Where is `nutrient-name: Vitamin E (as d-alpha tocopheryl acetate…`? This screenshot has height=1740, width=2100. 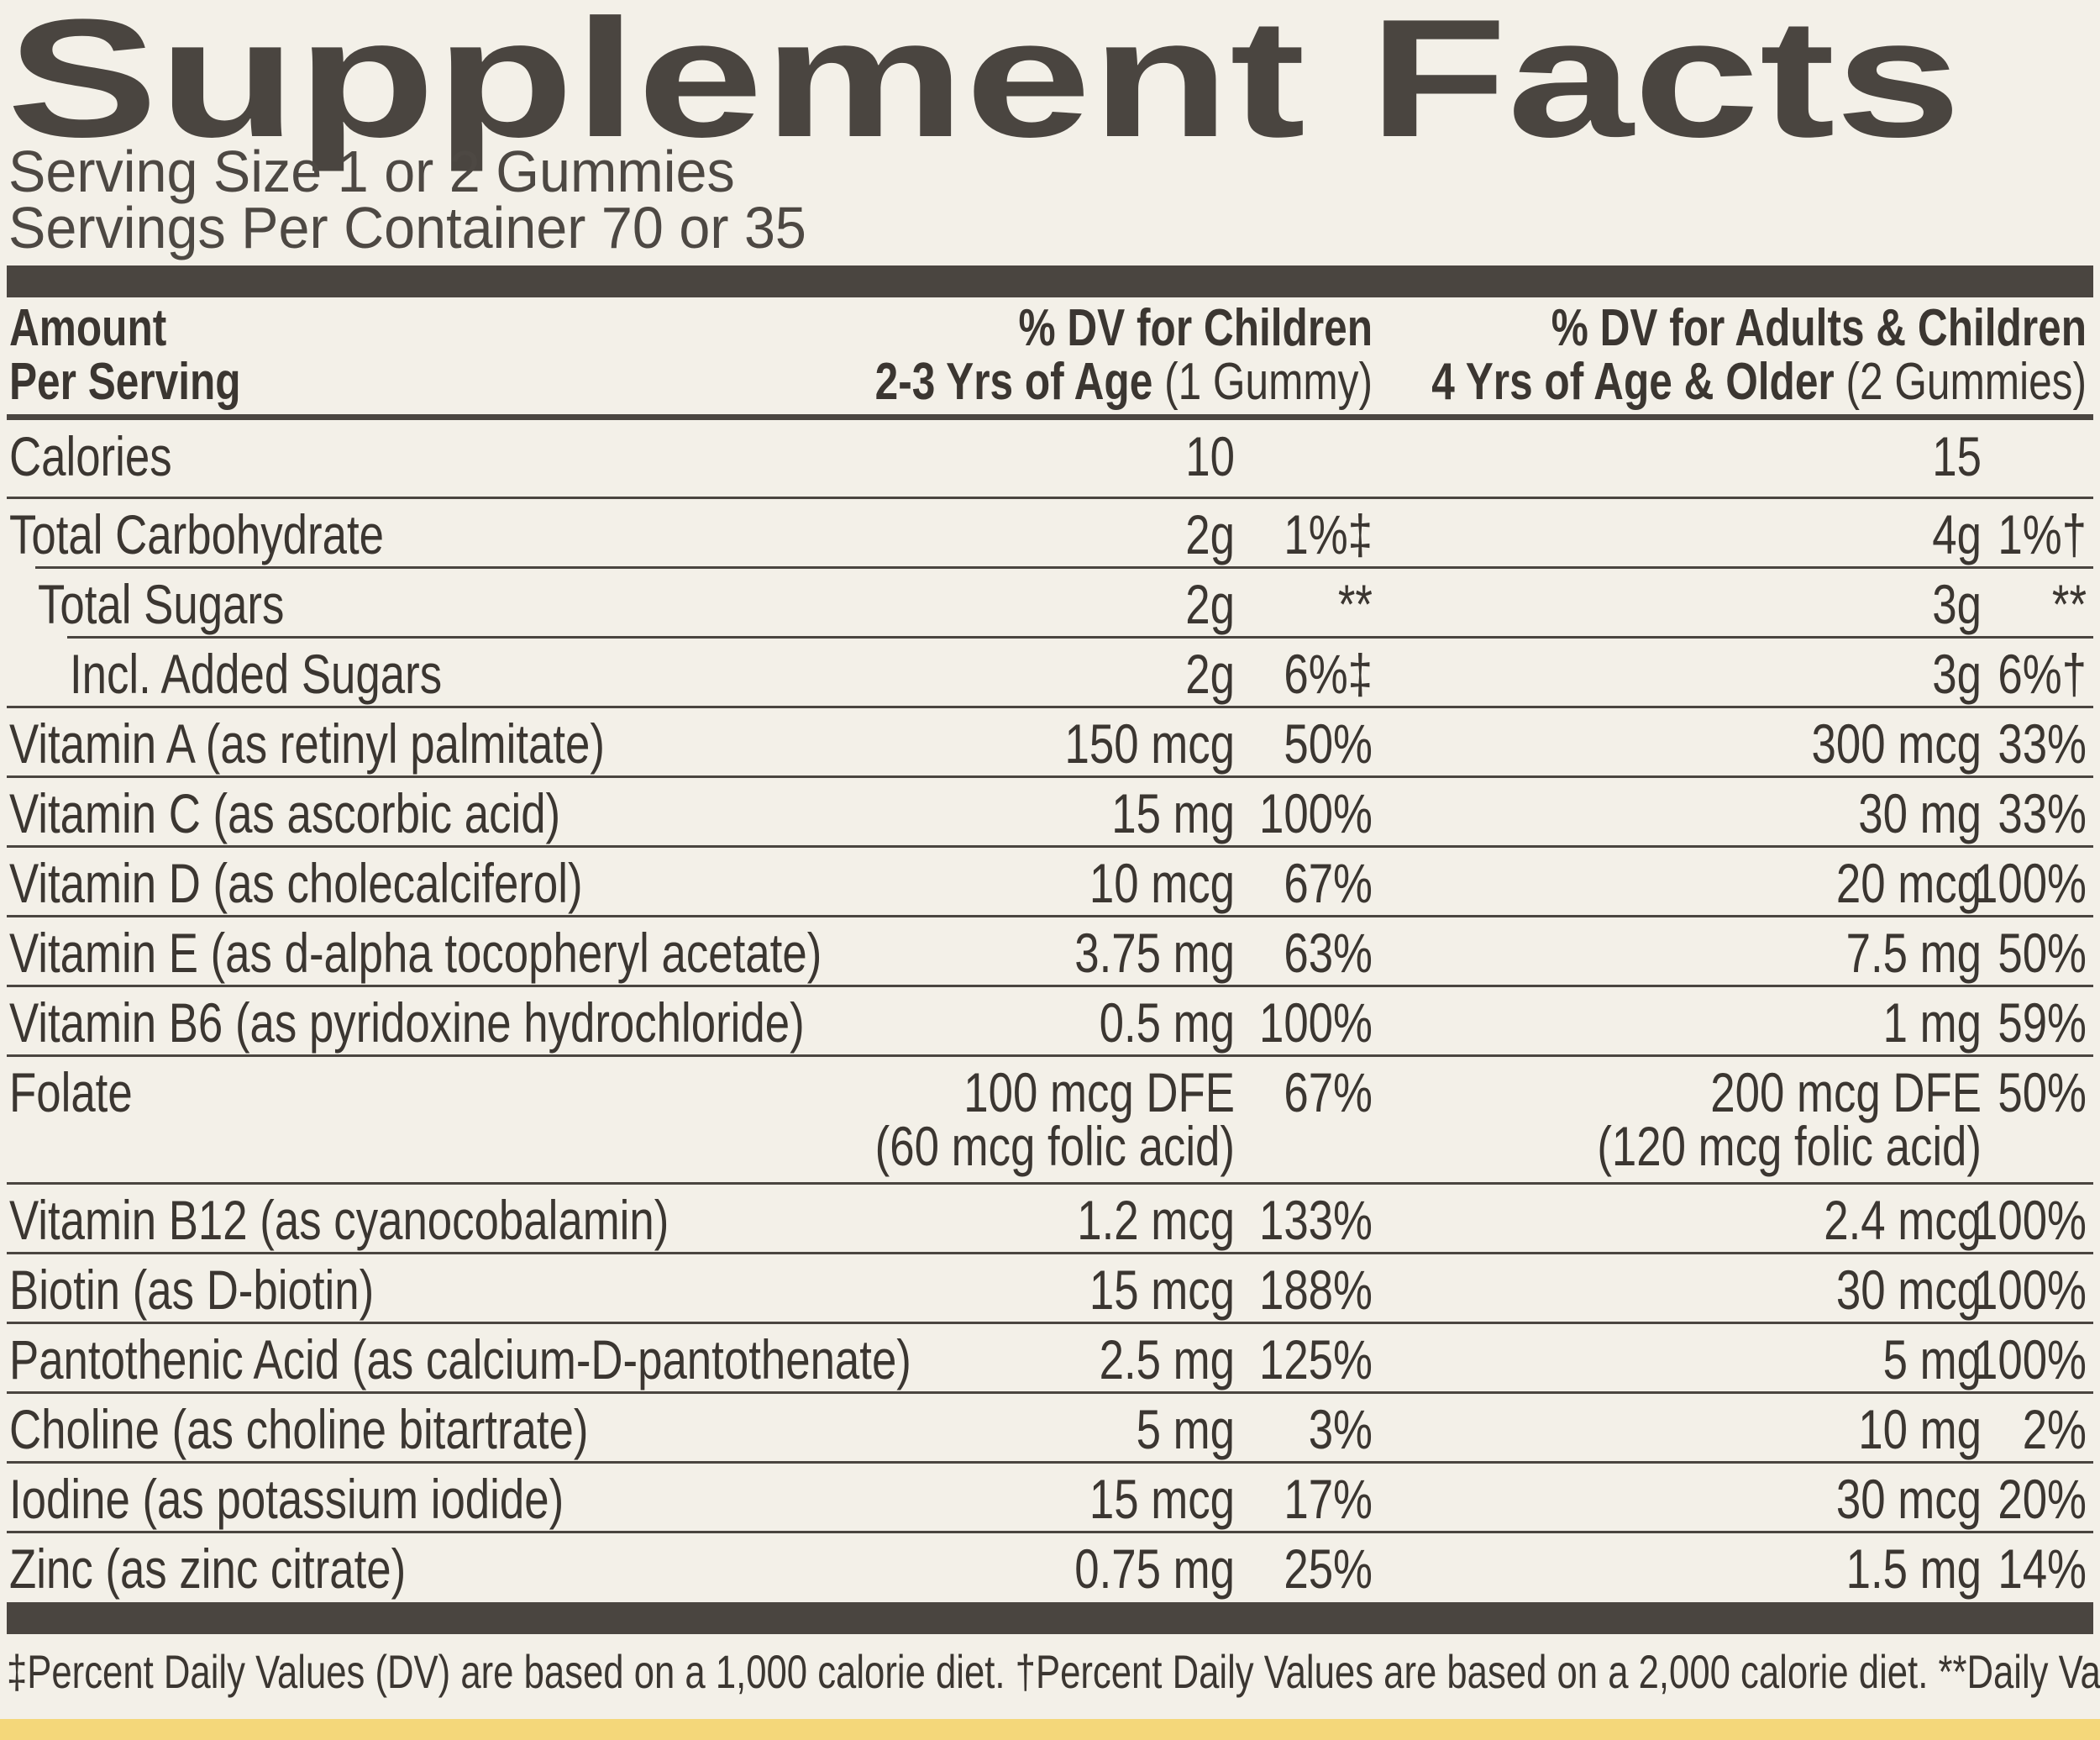 nutrient-name: Vitamin E (as d-alpha tocopheryl acetate… is located at coordinates (415, 953).